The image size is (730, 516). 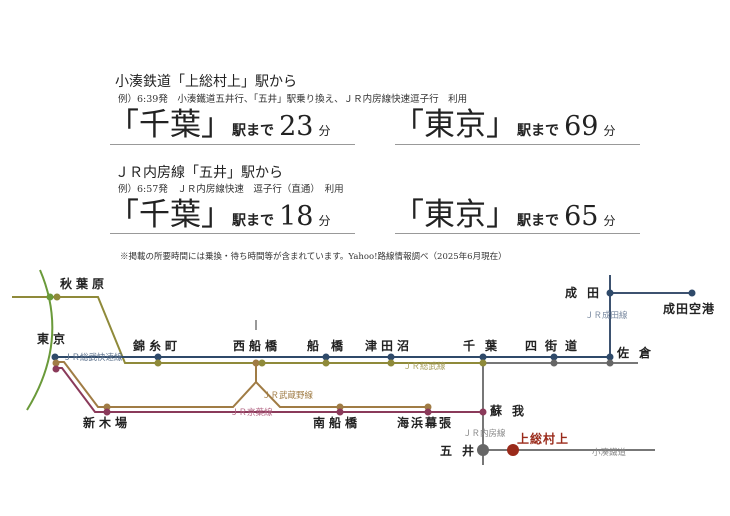 What do you see at coordinates (543, 438) in the screenshot?
I see `station-kazusamurakami: 上総村上` at bounding box center [543, 438].